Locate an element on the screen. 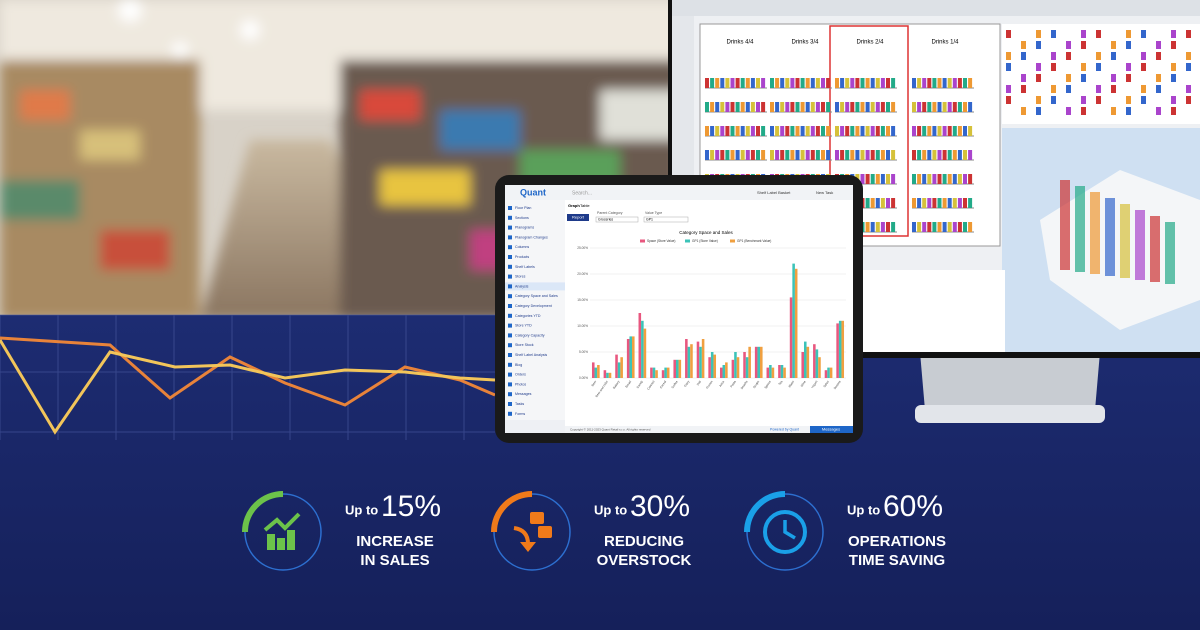 This screenshot has width=1200, height=635. menu-item: Photos is located at coordinates (520, 384).